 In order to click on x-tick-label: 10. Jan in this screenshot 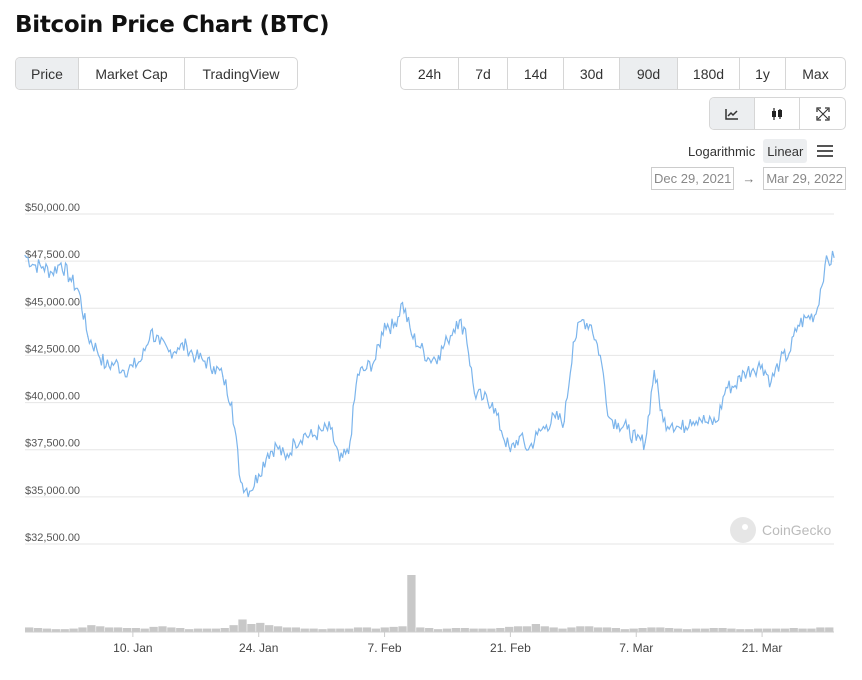, I will do `click(132, 648)`.